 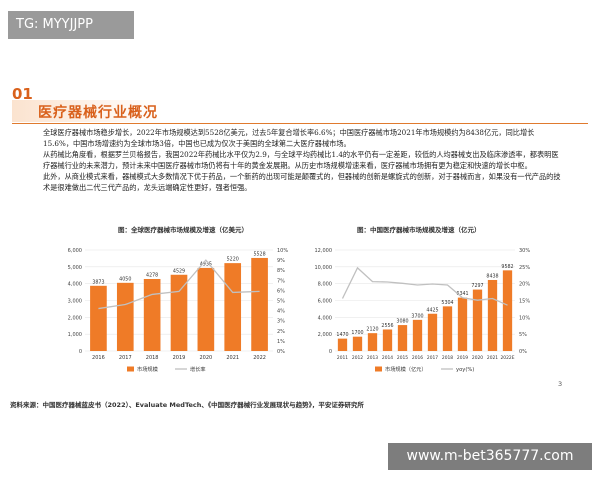 I want to click on y2-tick-label: 8%, so click(x=281, y=271).